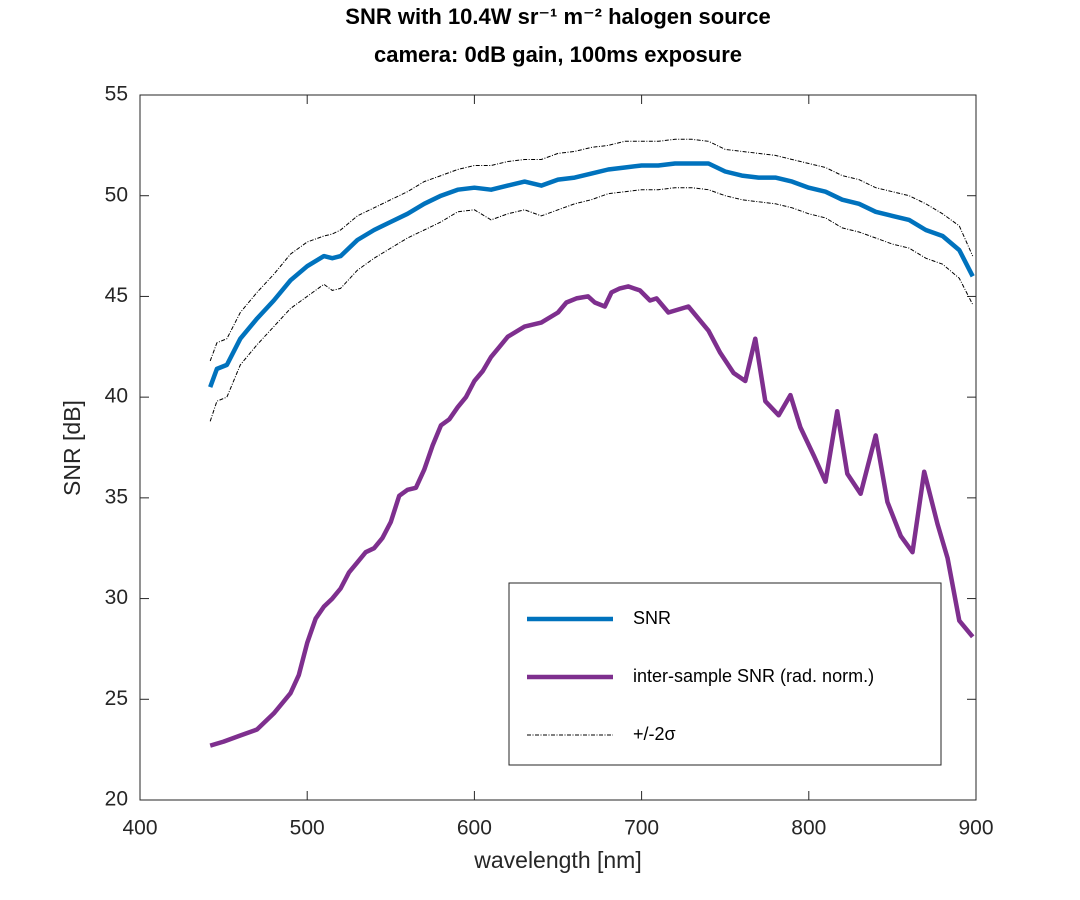 The width and height of the screenshot is (1080, 900). Describe the element at coordinates (139, 828) in the screenshot. I see `x-tick-label: 400` at that location.